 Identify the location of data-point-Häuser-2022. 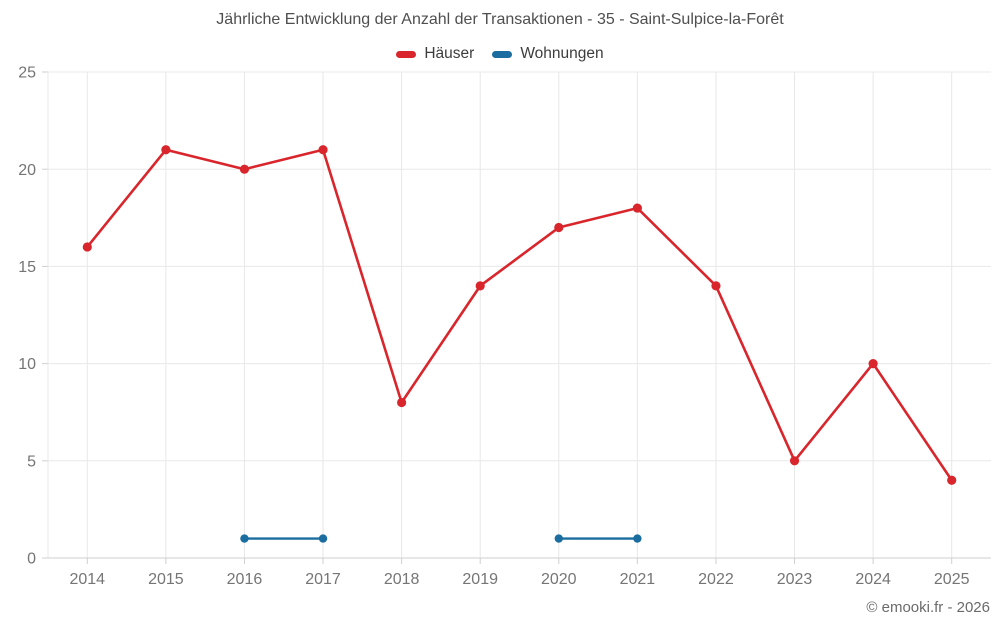
(716, 286).